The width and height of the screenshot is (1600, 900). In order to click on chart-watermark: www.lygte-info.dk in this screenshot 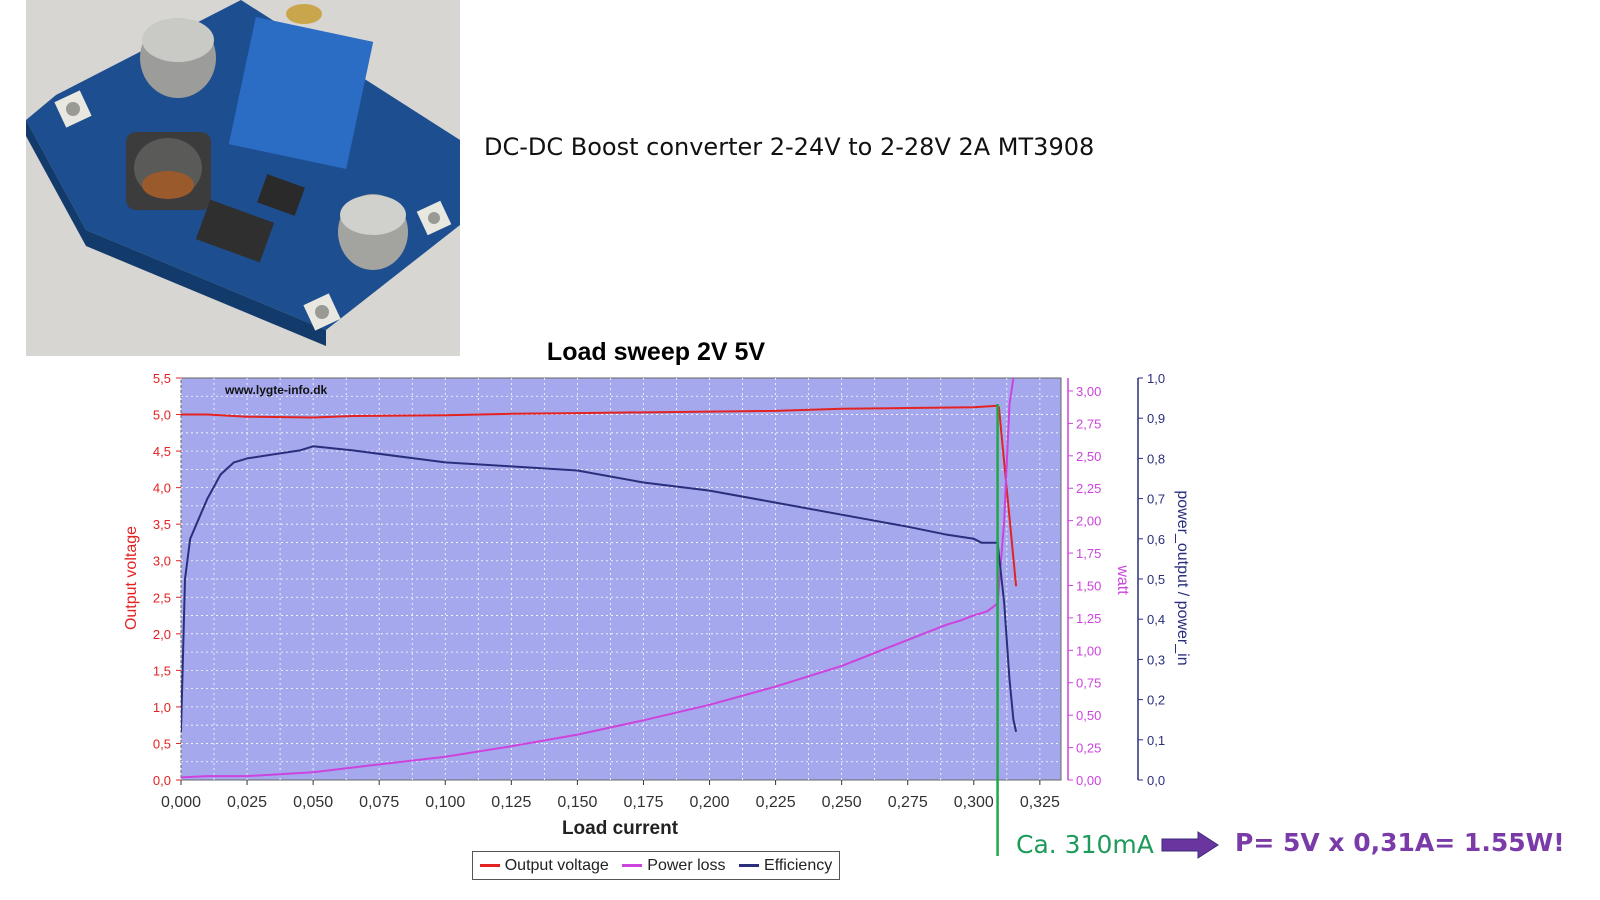, I will do `click(276, 390)`.